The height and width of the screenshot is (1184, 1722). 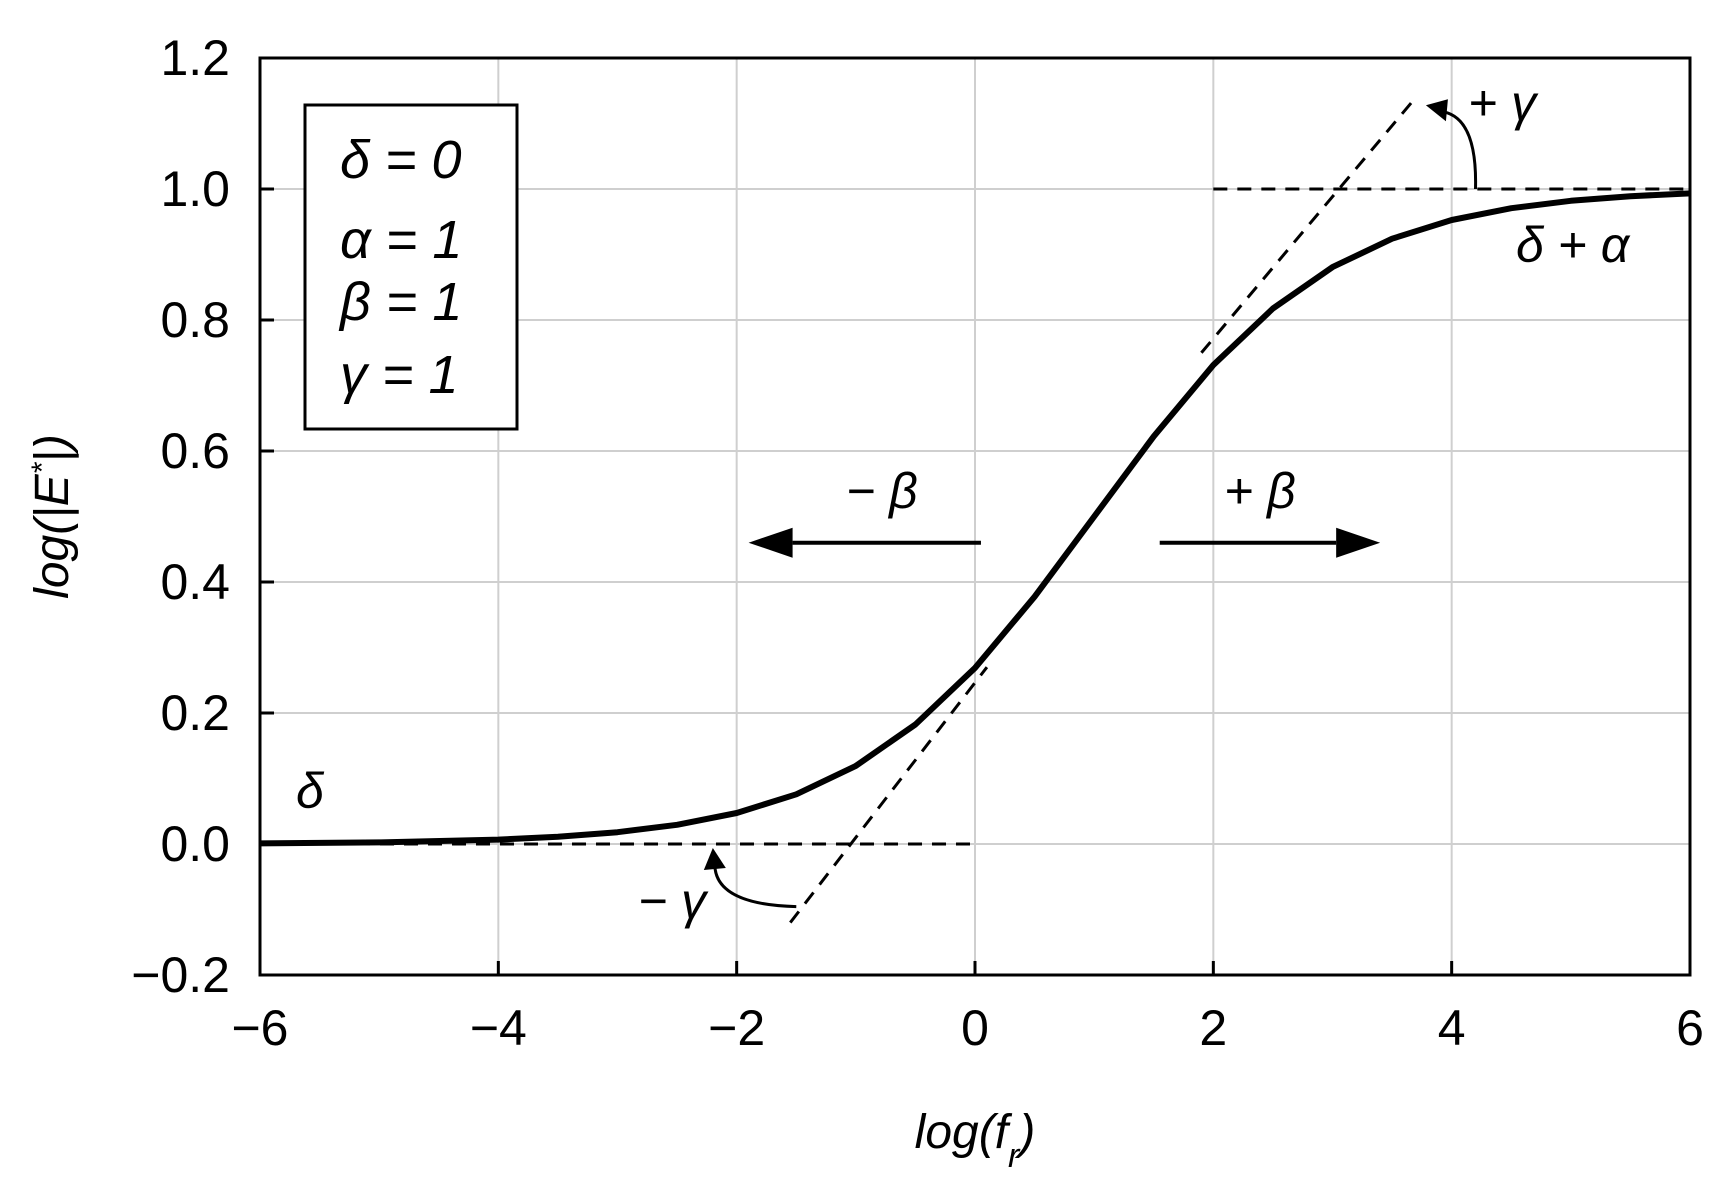 I want to click on lower-tangent-line, so click(x=889, y=795).